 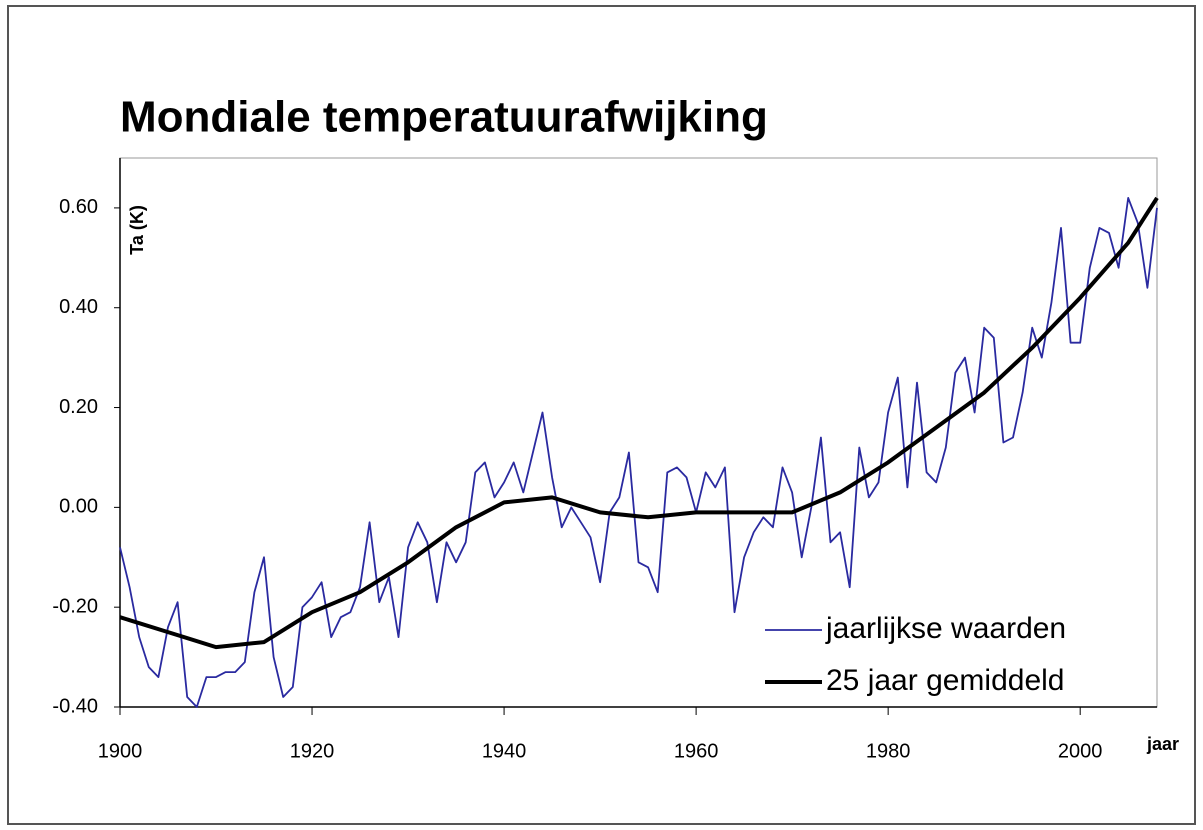 What do you see at coordinates (78, 207) in the screenshot?
I see `y-tick-label: 0.60` at bounding box center [78, 207].